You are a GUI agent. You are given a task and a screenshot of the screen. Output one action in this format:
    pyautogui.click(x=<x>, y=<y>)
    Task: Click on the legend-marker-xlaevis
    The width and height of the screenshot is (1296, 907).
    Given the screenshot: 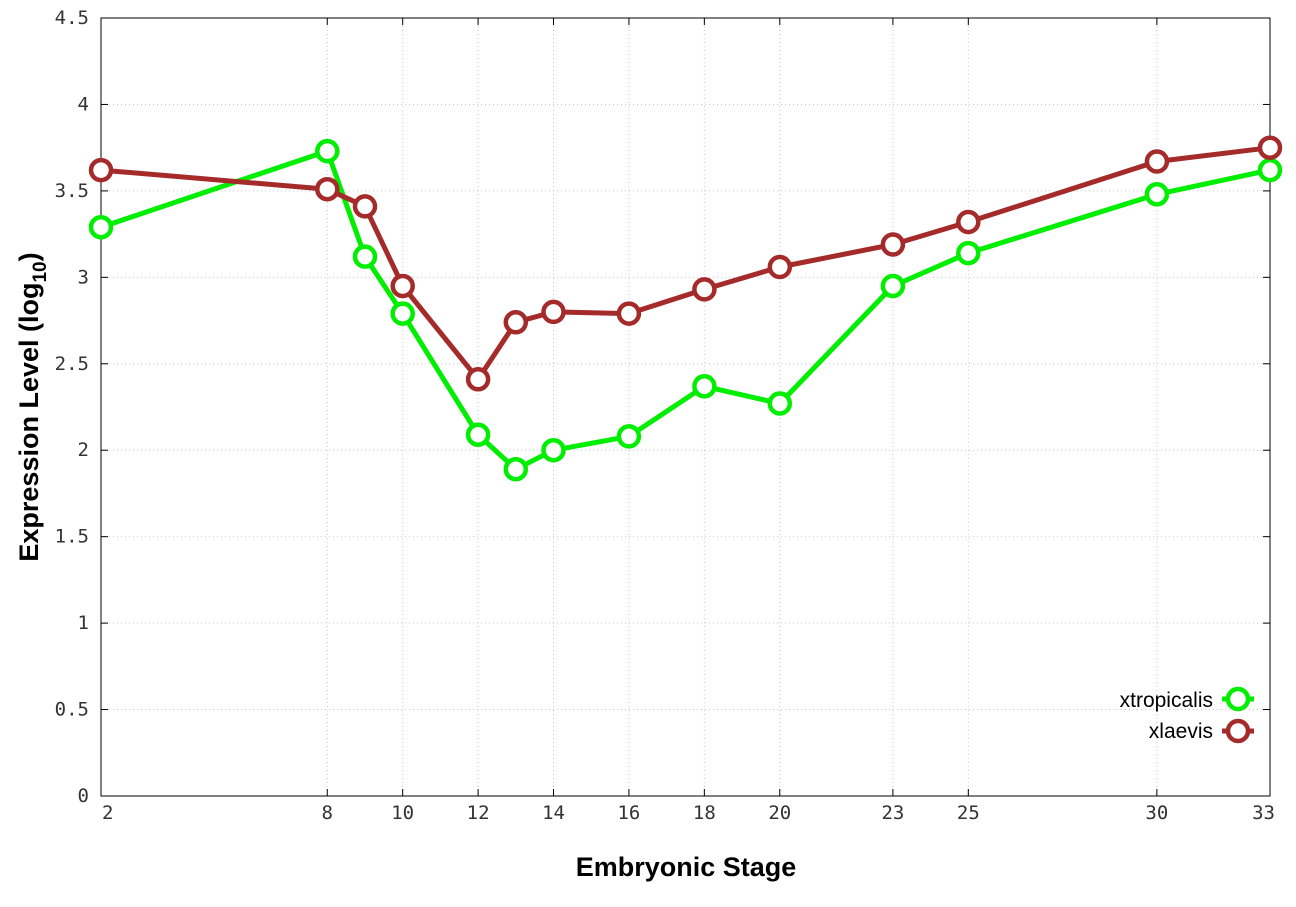 What is the action you would take?
    pyautogui.click(x=1238, y=731)
    